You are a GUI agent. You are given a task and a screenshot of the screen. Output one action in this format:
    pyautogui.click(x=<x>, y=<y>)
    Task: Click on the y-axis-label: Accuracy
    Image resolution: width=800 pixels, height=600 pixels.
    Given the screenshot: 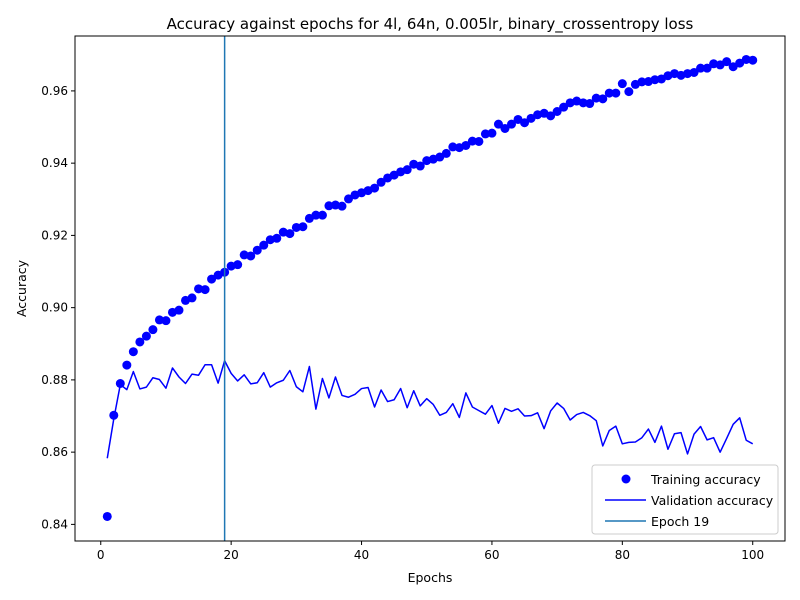 What is the action you would take?
    pyautogui.click(x=21, y=288)
    